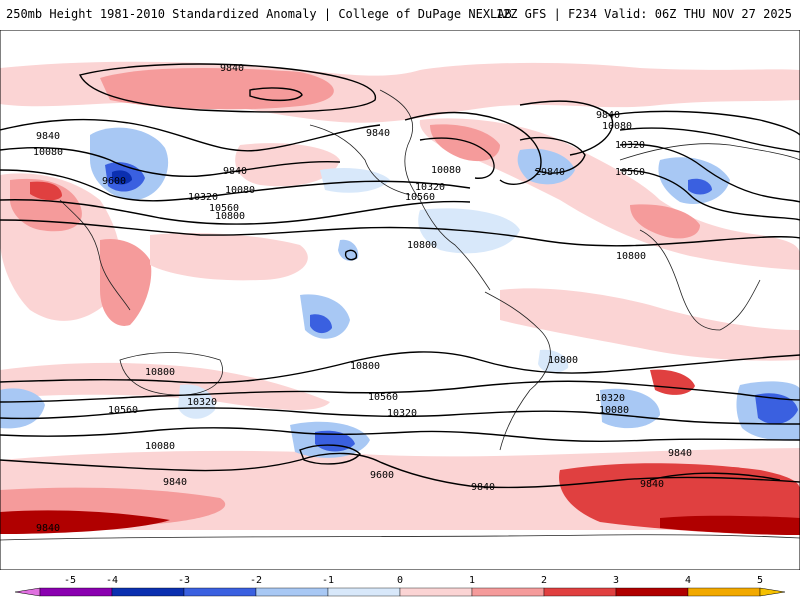  What do you see at coordinates (704, 123) in the screenshot?
I see `contour-9840-c` at bounding box center [704, 123].